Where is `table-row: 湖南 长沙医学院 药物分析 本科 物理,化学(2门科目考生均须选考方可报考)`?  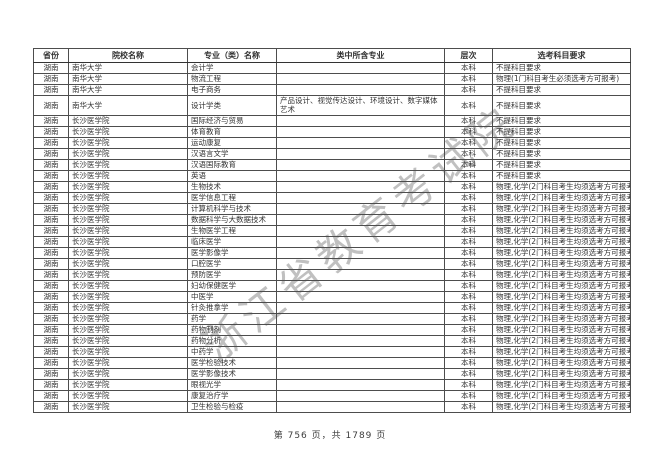
table-row: 湖南 长沙医学院 药物分析 本科 物理,化学(2门科目考生均须选考方可报考) is located at coordinates (332, 340).